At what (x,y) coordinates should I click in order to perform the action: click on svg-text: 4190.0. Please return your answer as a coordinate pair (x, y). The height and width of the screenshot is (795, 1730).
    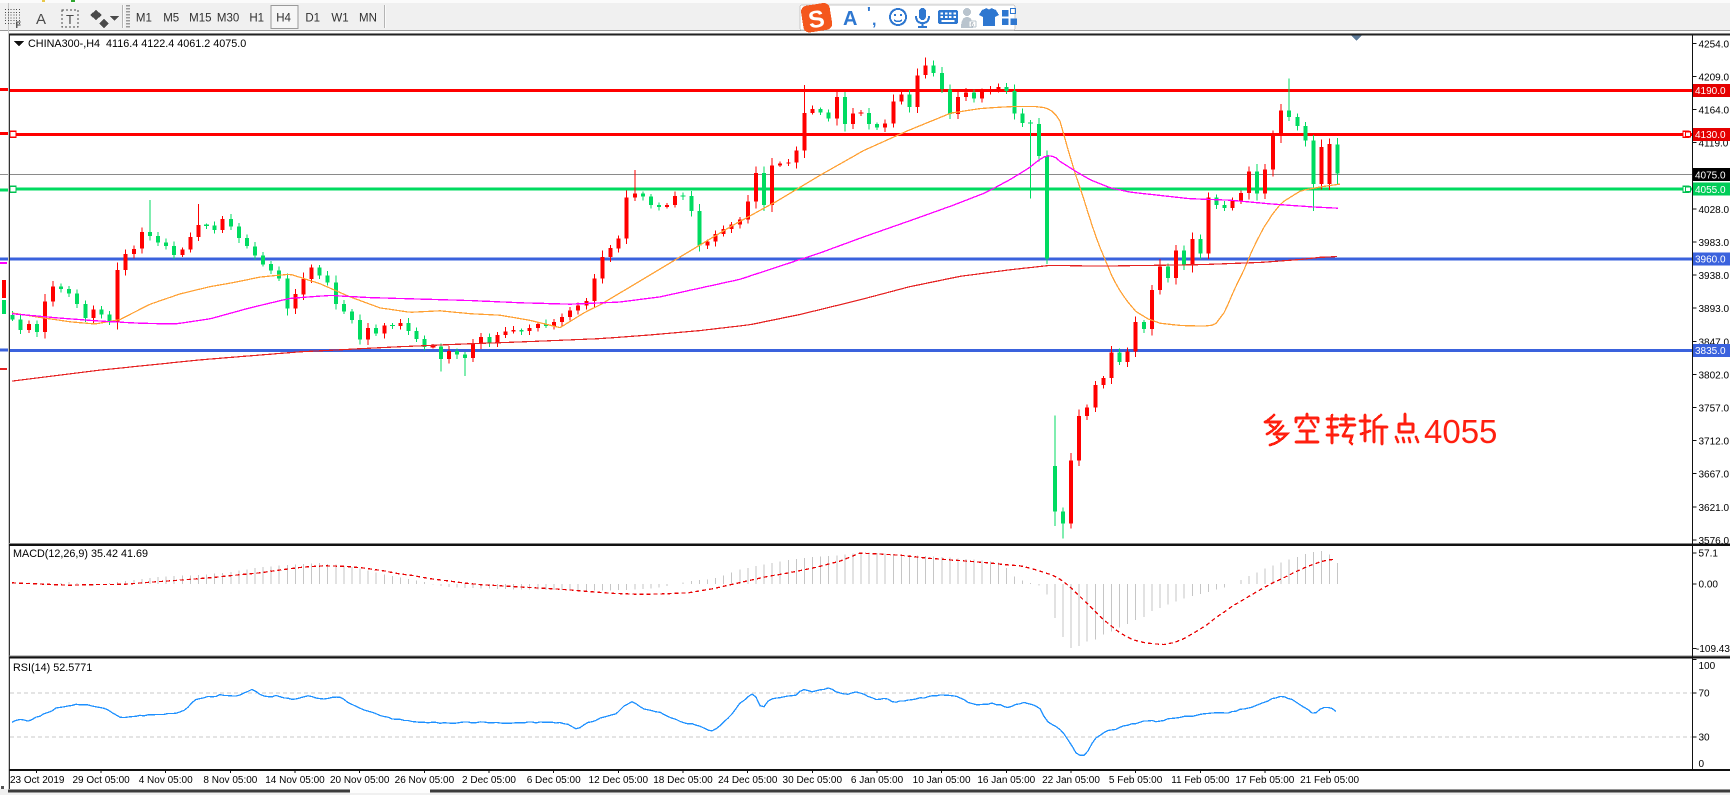
    Looking at the image, I should click on (1710, 91).